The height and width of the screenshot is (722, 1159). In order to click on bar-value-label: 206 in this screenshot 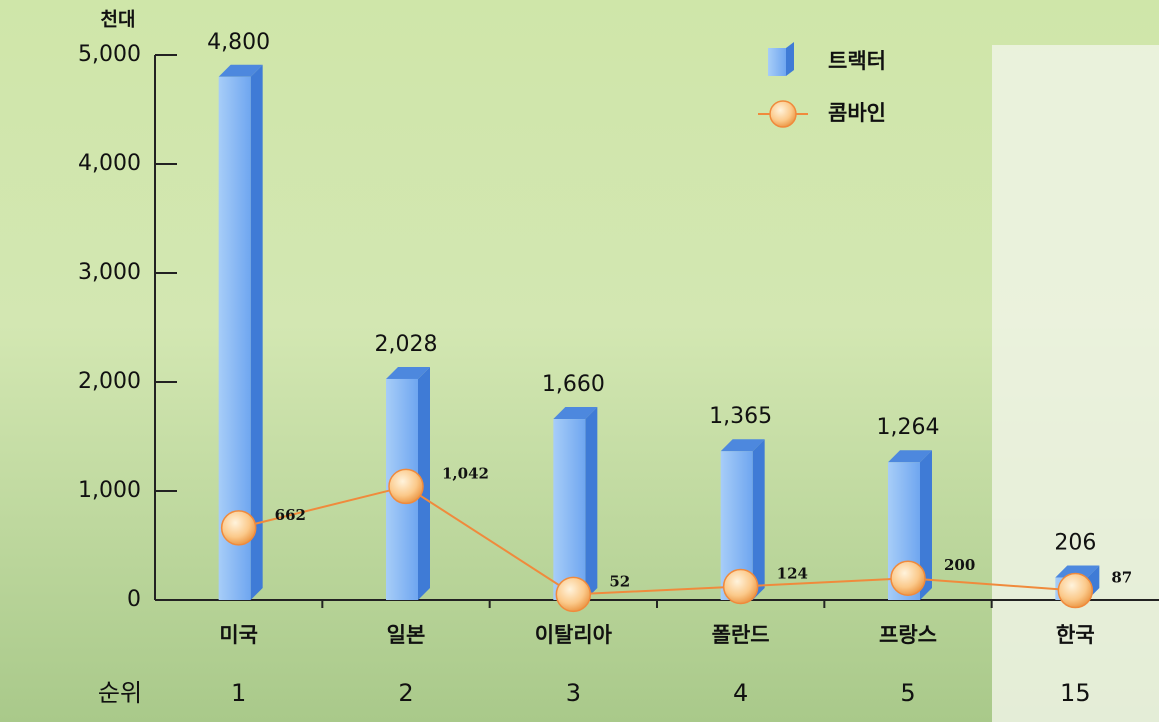, I will do `click(1075, 543)`.